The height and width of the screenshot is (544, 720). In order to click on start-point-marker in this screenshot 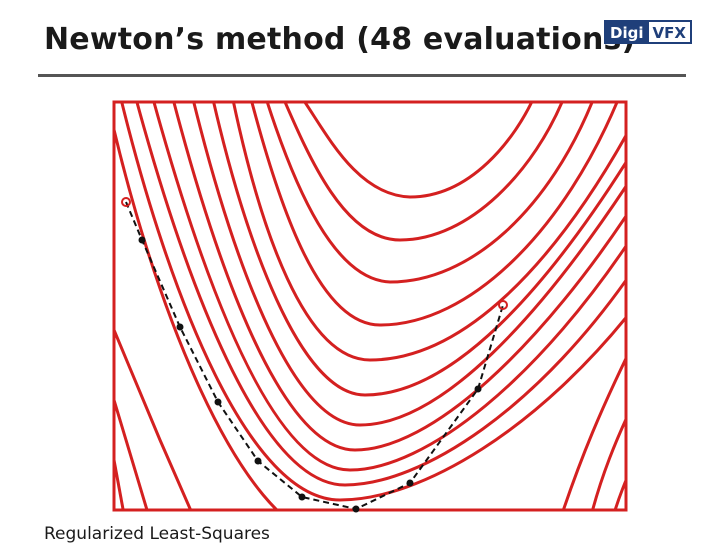, I will do `click(126, 202)`.